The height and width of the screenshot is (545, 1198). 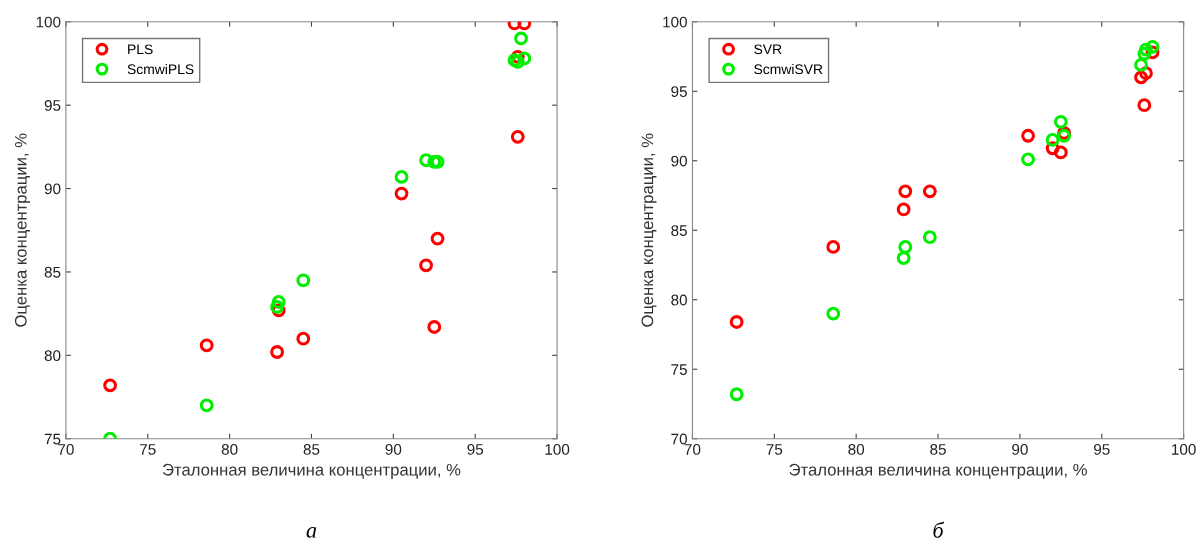 What do you see at coordinates (768, 49) in the screenshot?
I see `legend-label: SVR` at bounding box center [768, 49].